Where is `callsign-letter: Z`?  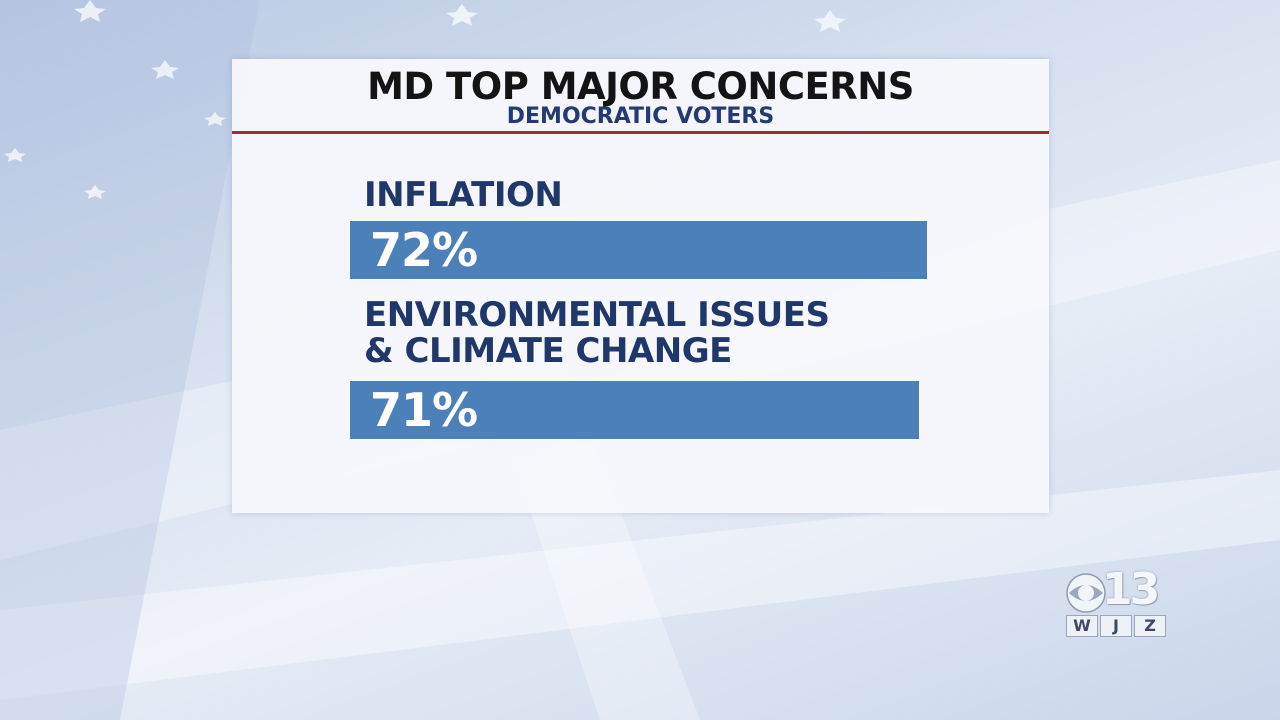
callsign-letter: Z is located at coordinates (1150, 626).